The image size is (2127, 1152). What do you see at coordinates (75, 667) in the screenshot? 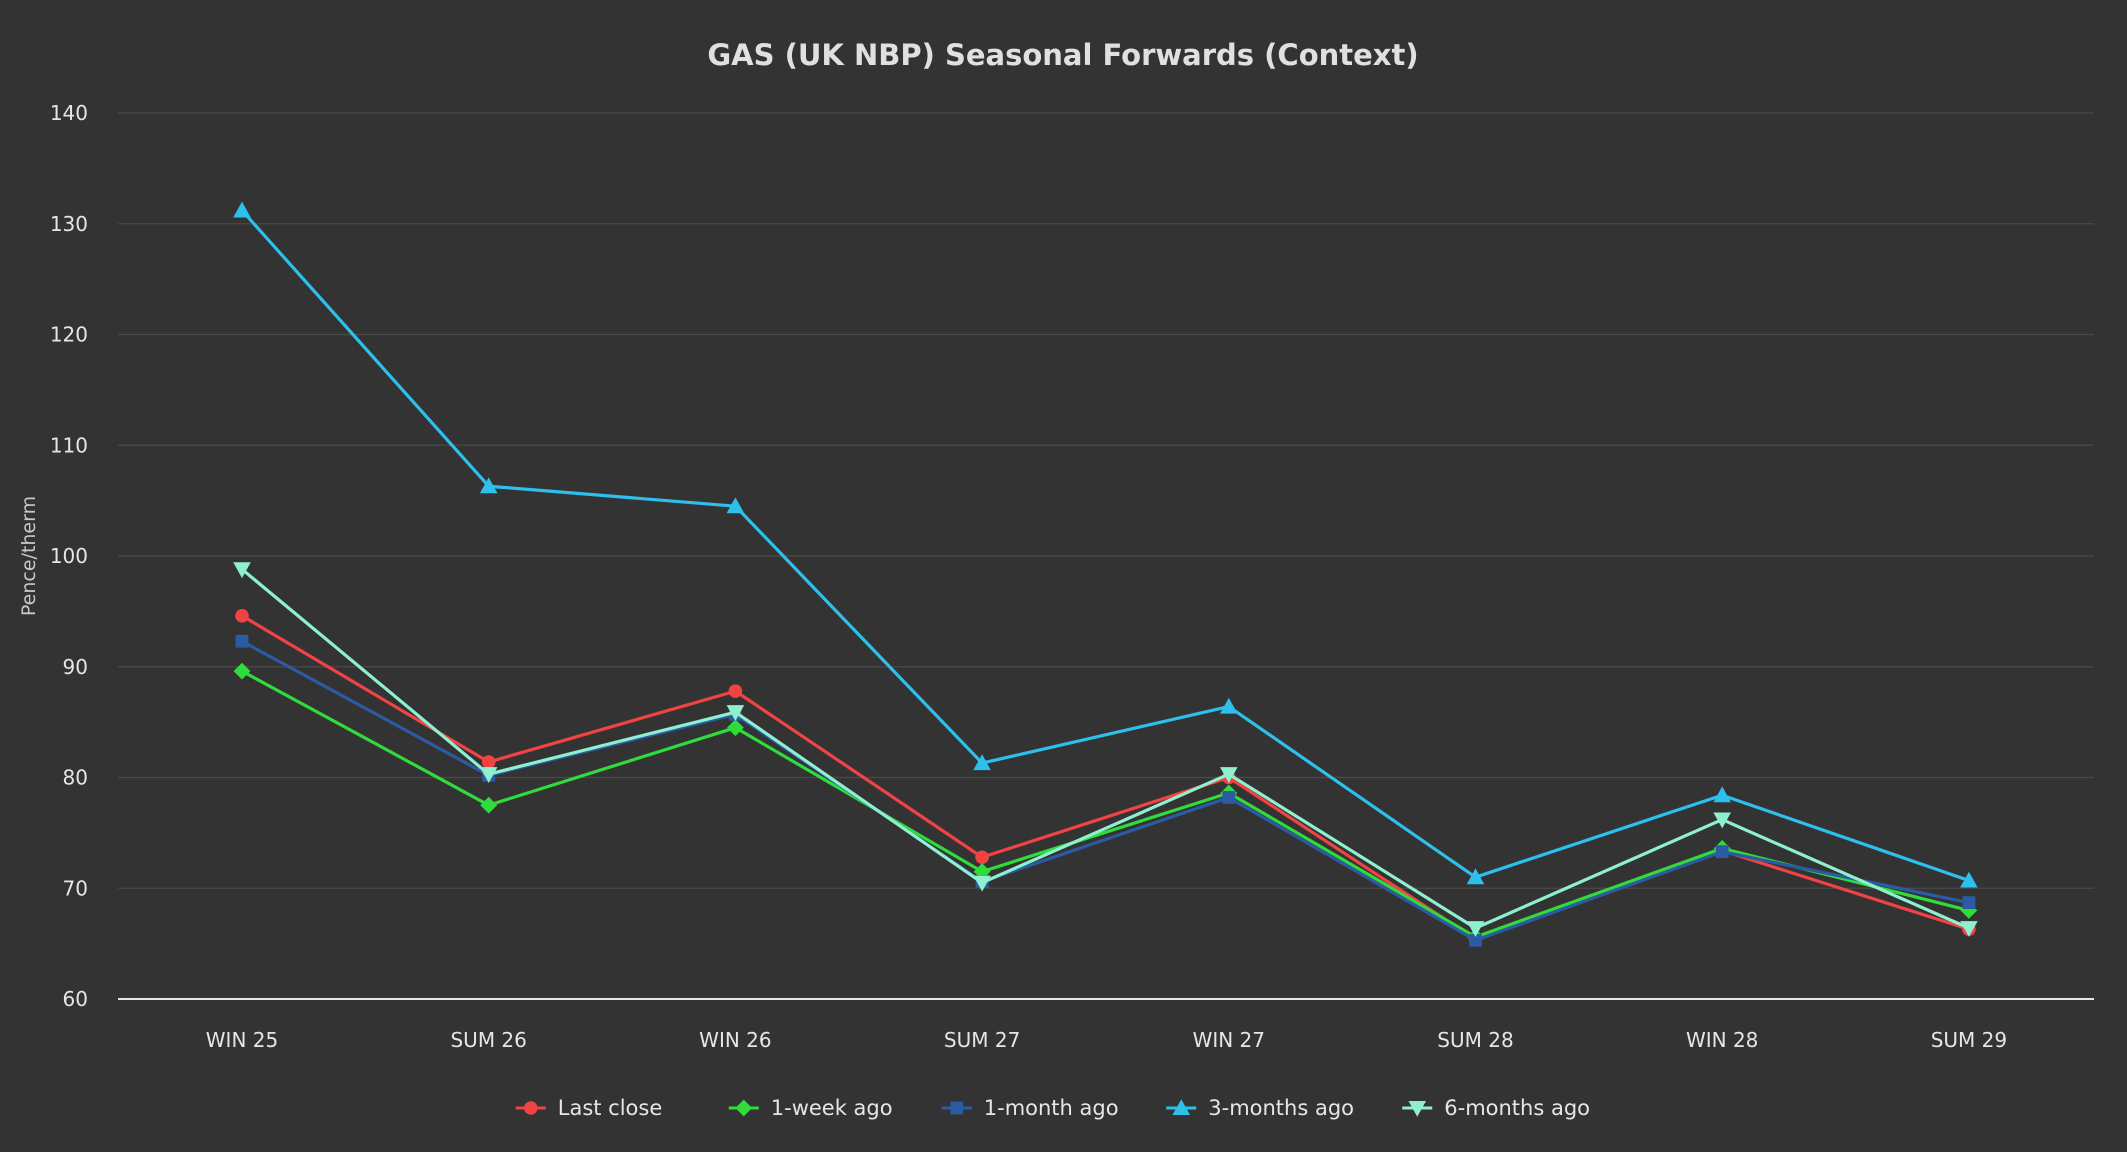
I see `y-tick-label: 90` at bounding box center [75, 667].